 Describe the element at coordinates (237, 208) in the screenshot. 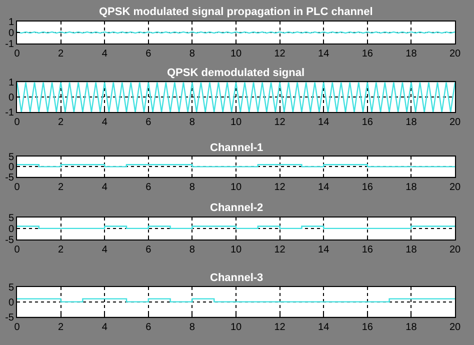

I see `chart-title: Channel-2` at that location.